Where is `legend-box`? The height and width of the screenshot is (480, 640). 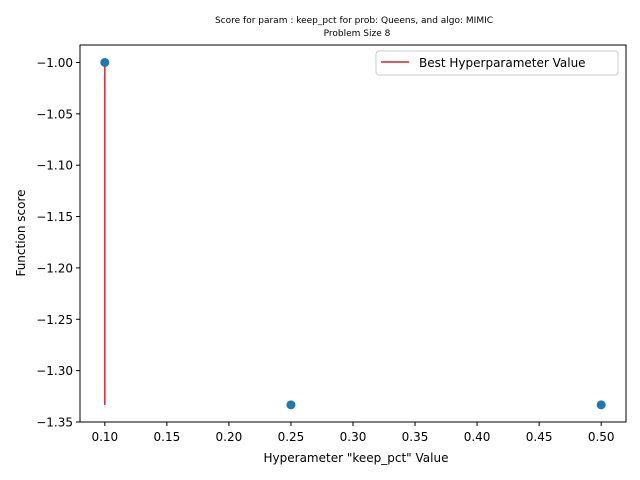 legend-box is located at coordinates (497, 63).